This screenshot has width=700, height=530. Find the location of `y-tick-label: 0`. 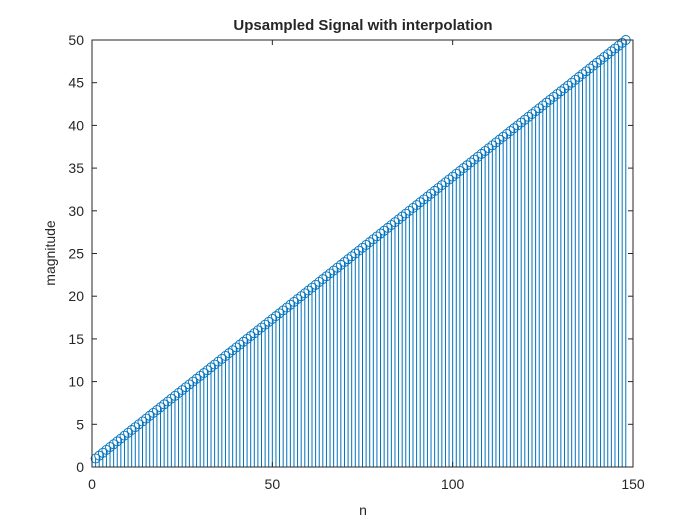

y-tick-label: 0 is located at coordinates (80, 467).